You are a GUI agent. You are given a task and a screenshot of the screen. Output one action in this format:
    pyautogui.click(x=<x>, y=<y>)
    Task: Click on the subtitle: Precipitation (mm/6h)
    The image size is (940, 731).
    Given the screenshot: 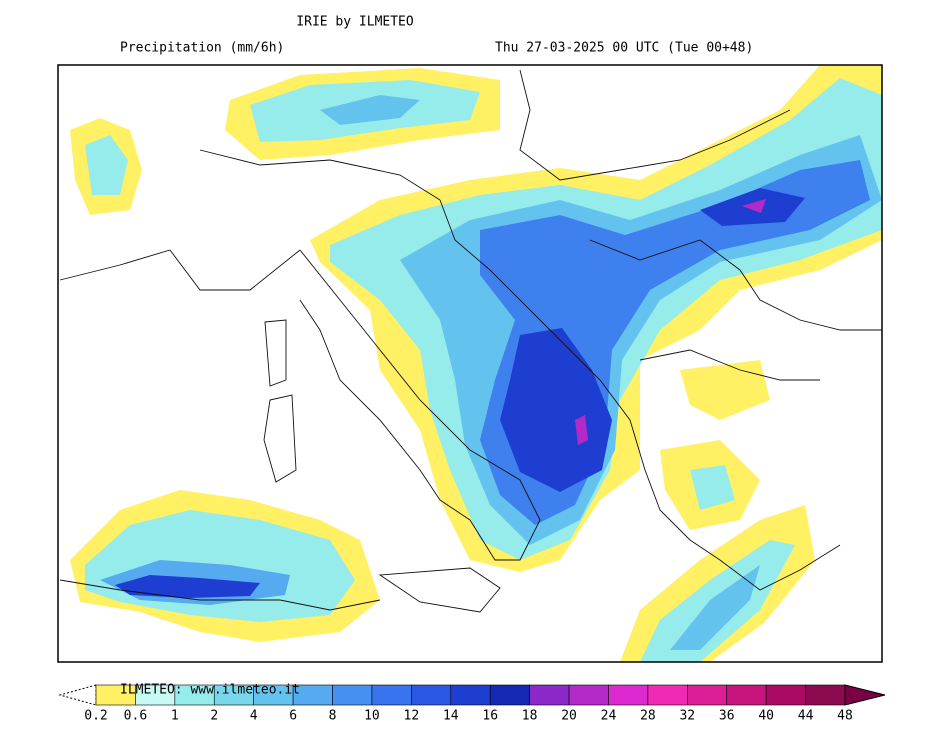 What is the action you would take?
    pyautogui.click(x=202, y=48)
    